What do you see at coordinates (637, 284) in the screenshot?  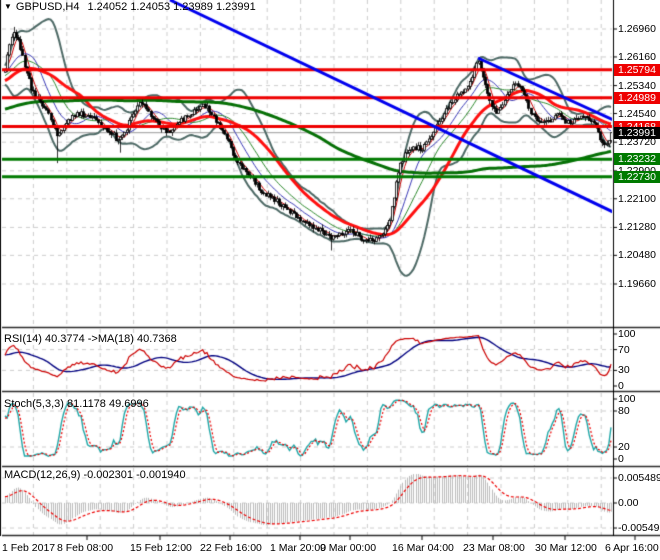 I see `price-scale-label: 1.19660` at bounding box center [637, 284].